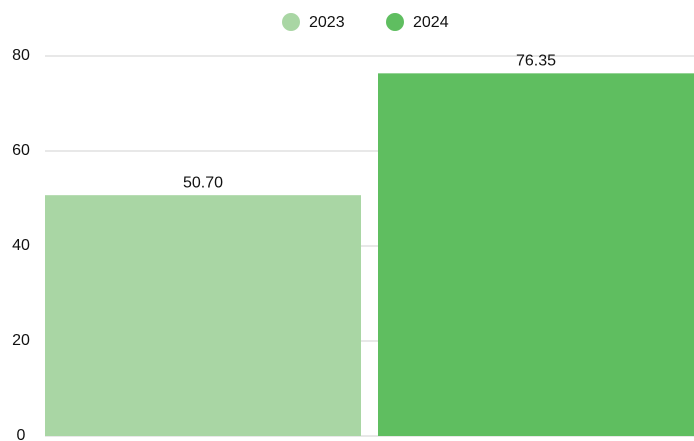 This screenshot has width=694, height=441. I want to click on data-label: 76.35, so click(536, 61).